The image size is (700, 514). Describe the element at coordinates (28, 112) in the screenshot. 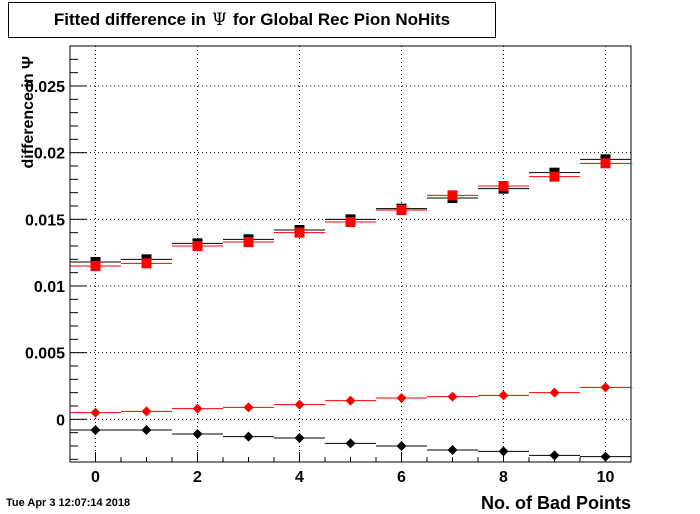

I see `y-axis-label: difference in Ψ` at that location.